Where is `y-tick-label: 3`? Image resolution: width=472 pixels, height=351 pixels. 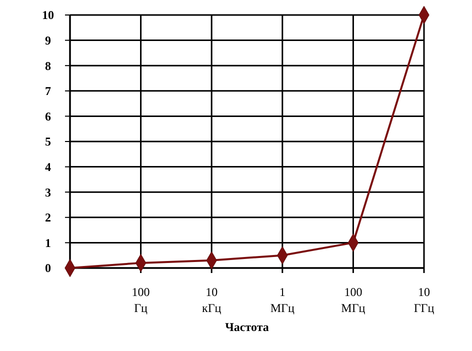
y-tick-label: 3 is located at coordinates (48, 192).